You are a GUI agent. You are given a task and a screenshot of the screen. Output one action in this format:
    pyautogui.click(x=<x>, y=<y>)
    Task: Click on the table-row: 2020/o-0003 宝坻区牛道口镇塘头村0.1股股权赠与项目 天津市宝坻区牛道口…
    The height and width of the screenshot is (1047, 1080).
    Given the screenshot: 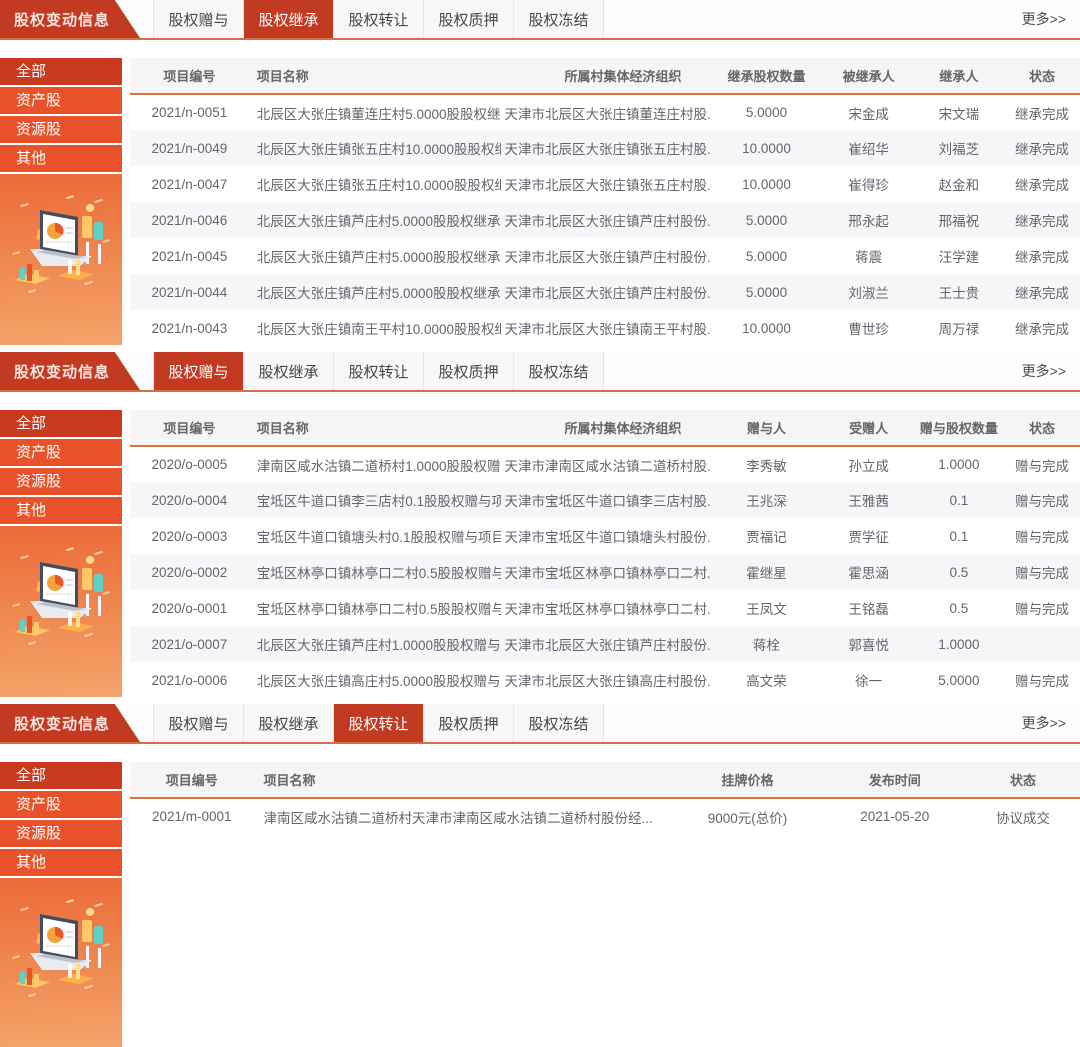 What is the action you would take?
    pyautogui.click(x=605, y=536)
    